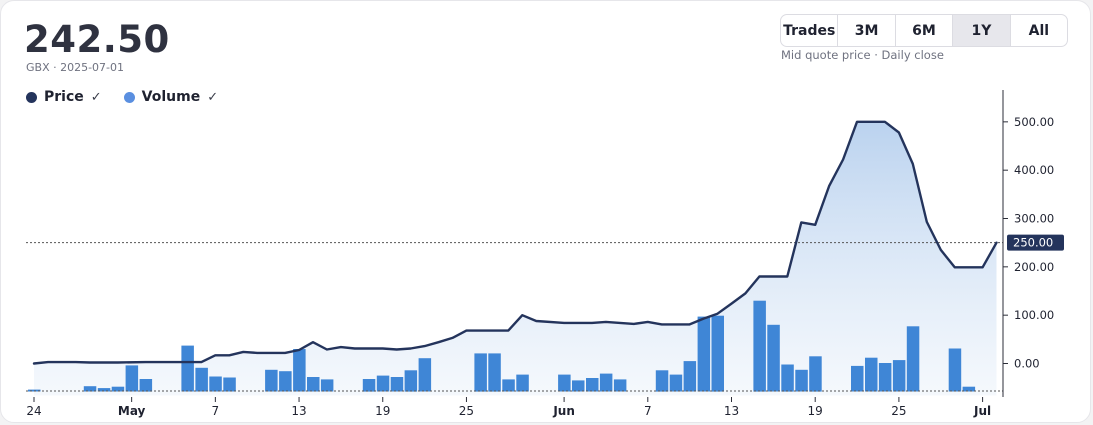  What do you see at coordinates (867, 30) in the screenshot?
I see `range-button-3m: 3M` at bounding box center [867, 30].